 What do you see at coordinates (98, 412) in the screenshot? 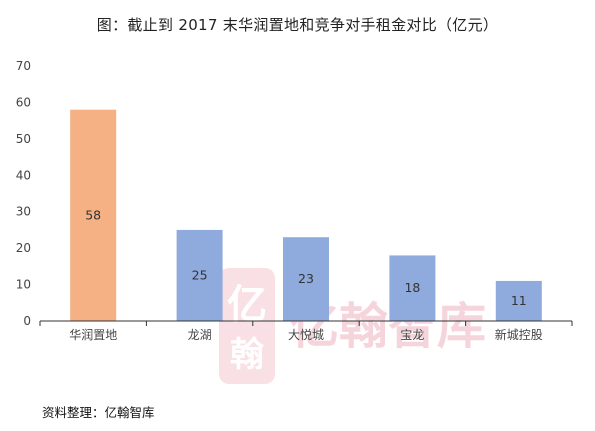
I see `source-note: 资料整理：亿翰智库` at bounding box center [98, 412].